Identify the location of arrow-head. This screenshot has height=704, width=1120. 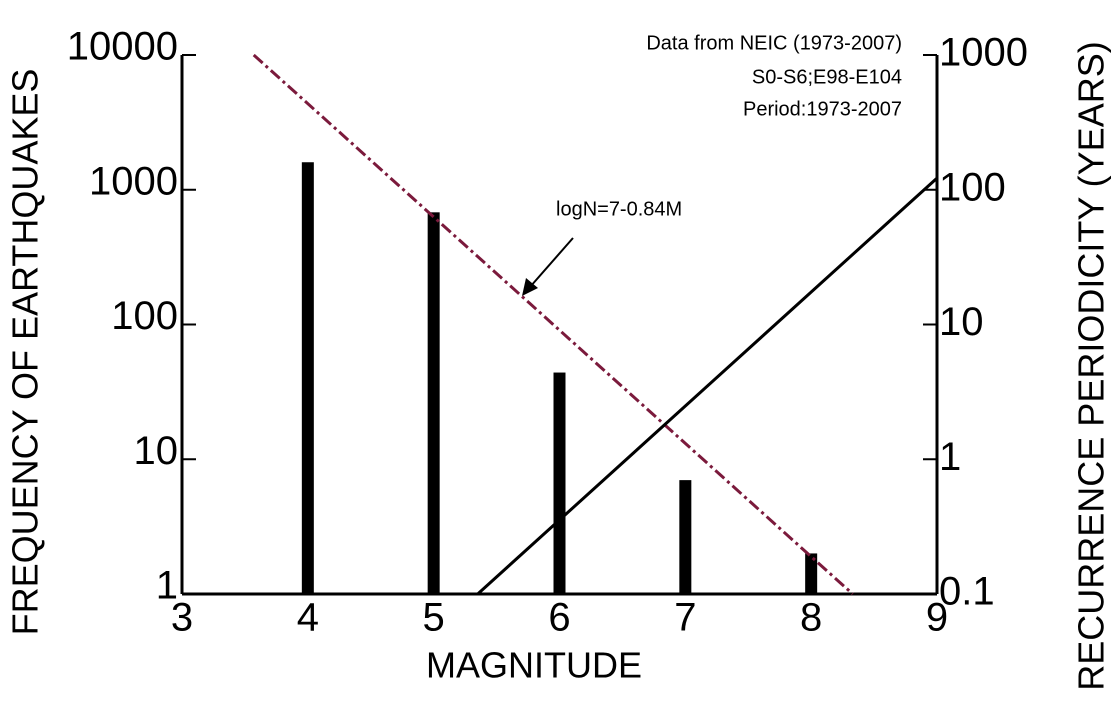
(530, 287).